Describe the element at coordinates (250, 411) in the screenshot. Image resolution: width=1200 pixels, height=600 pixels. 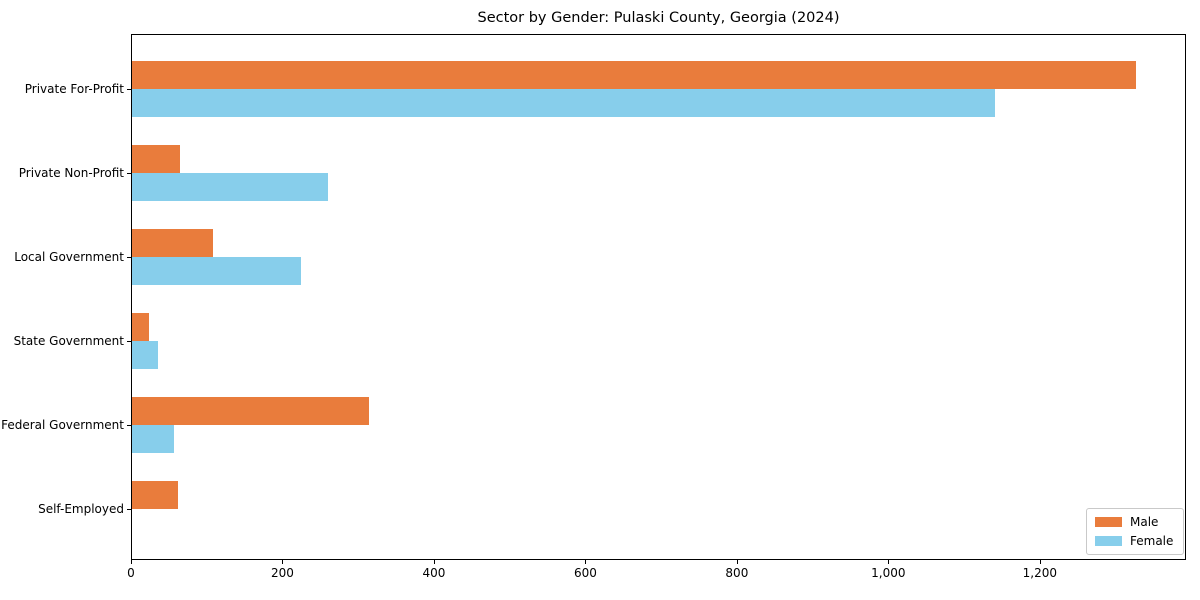
I see `bar-male-federal-government` at that location.